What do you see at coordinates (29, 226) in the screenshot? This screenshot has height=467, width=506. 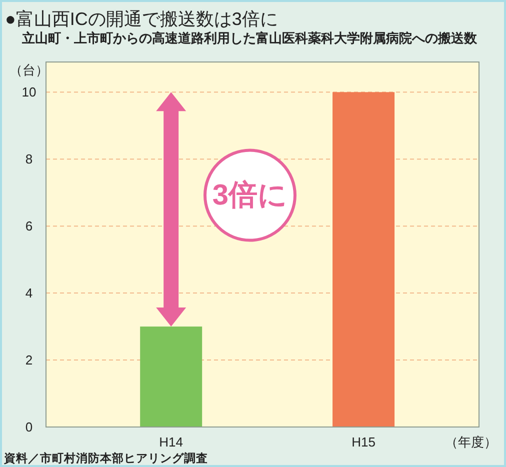 I see `y-tick-label: 6` at bounding box center [29, 226].